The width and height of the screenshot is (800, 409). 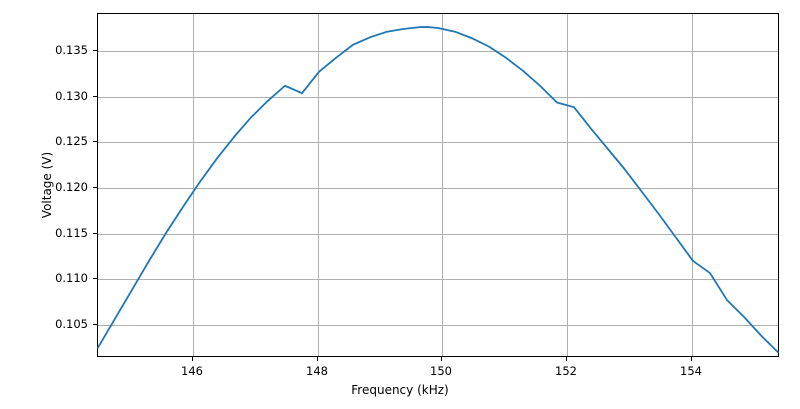 I want to click on y-tick-label: 0.105, so click(x=71, y=324).